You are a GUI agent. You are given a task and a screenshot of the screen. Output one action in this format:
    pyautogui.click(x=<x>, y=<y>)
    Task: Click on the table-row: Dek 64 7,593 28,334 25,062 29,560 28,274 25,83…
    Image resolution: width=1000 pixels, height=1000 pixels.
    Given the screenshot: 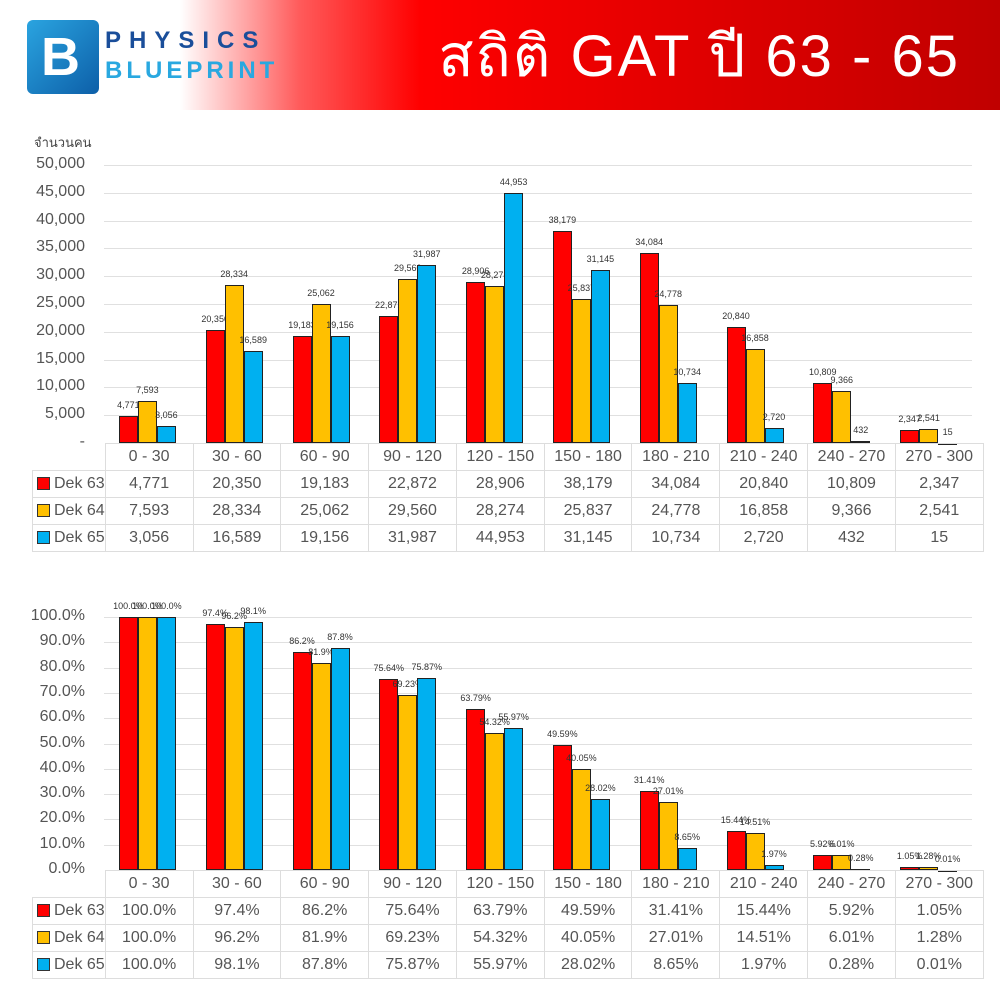 What is the action you would take?
    pyautogui.click(x=508, y=511)
    